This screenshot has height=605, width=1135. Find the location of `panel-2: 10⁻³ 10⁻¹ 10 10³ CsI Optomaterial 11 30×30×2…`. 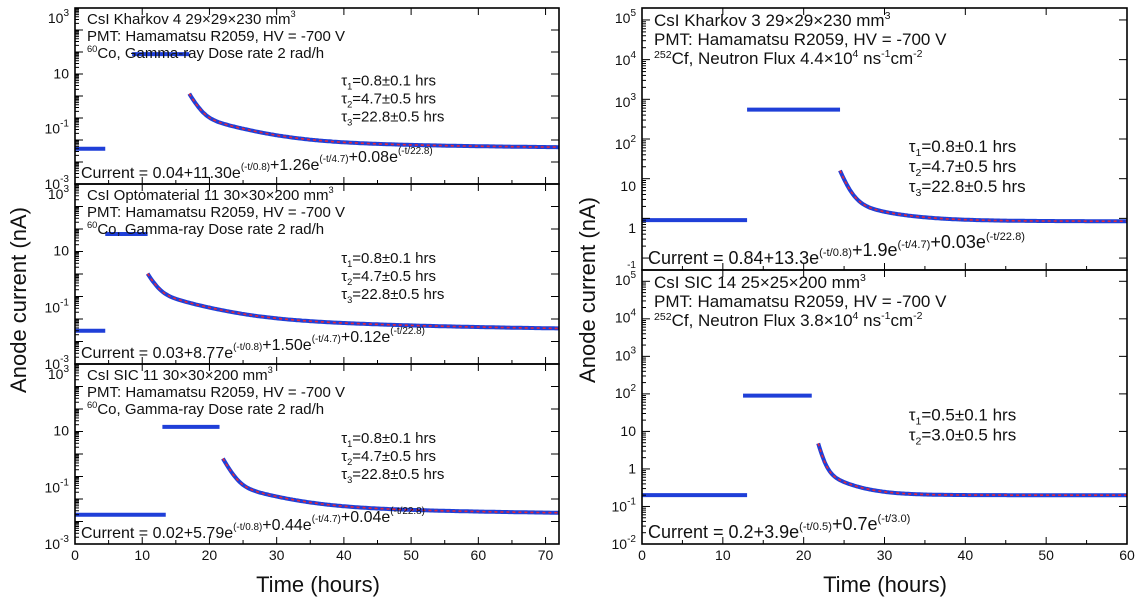

panel-2: 10⁻³ 10⁻¹ 10 10³ CsI Optomaterial 11 30×30×2… is located at coordinates (302, 277).